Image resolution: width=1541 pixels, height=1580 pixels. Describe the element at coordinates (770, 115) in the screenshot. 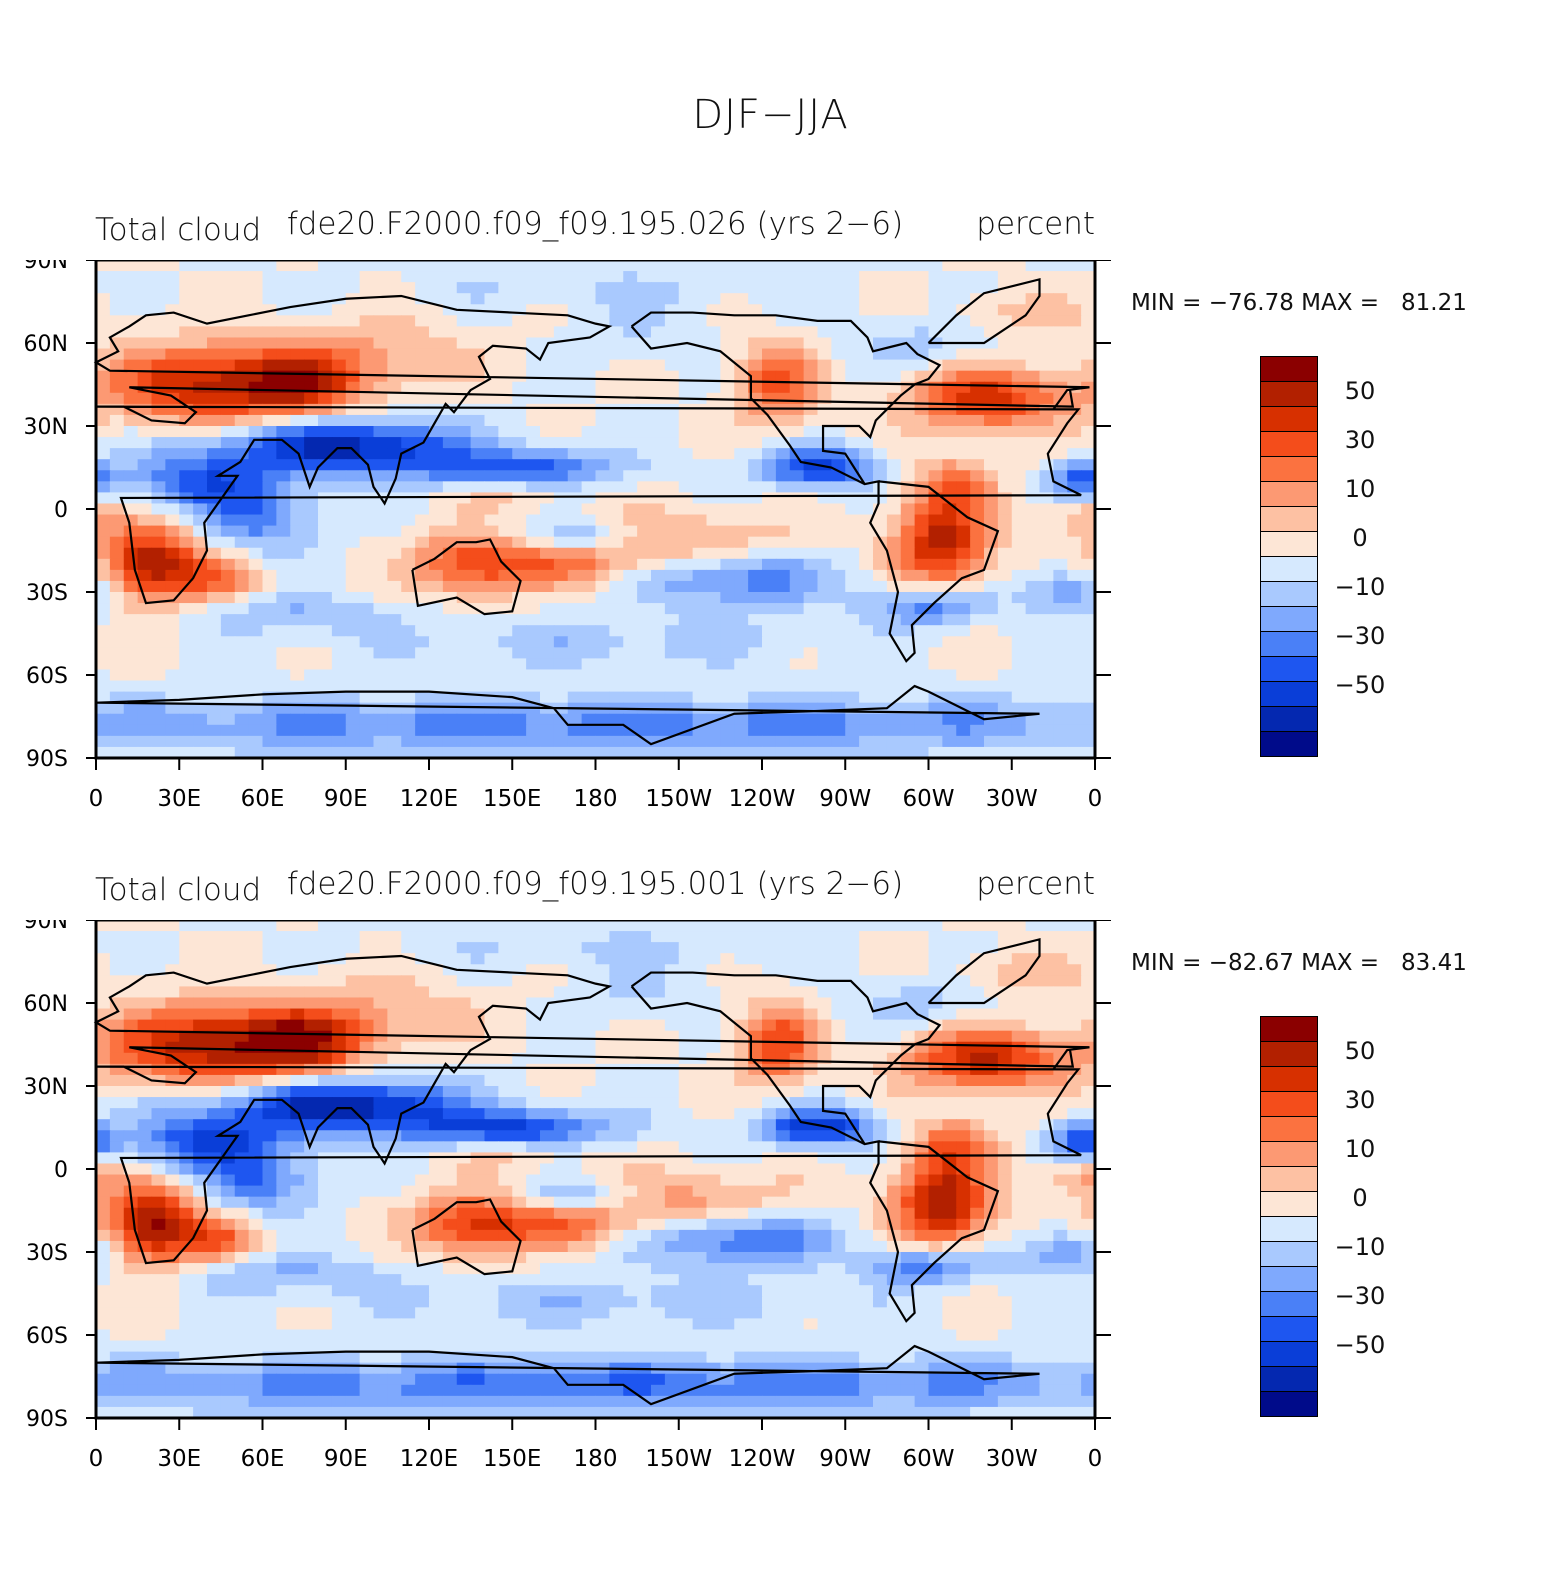

I see `main-title: DJF−JJA` at that location.